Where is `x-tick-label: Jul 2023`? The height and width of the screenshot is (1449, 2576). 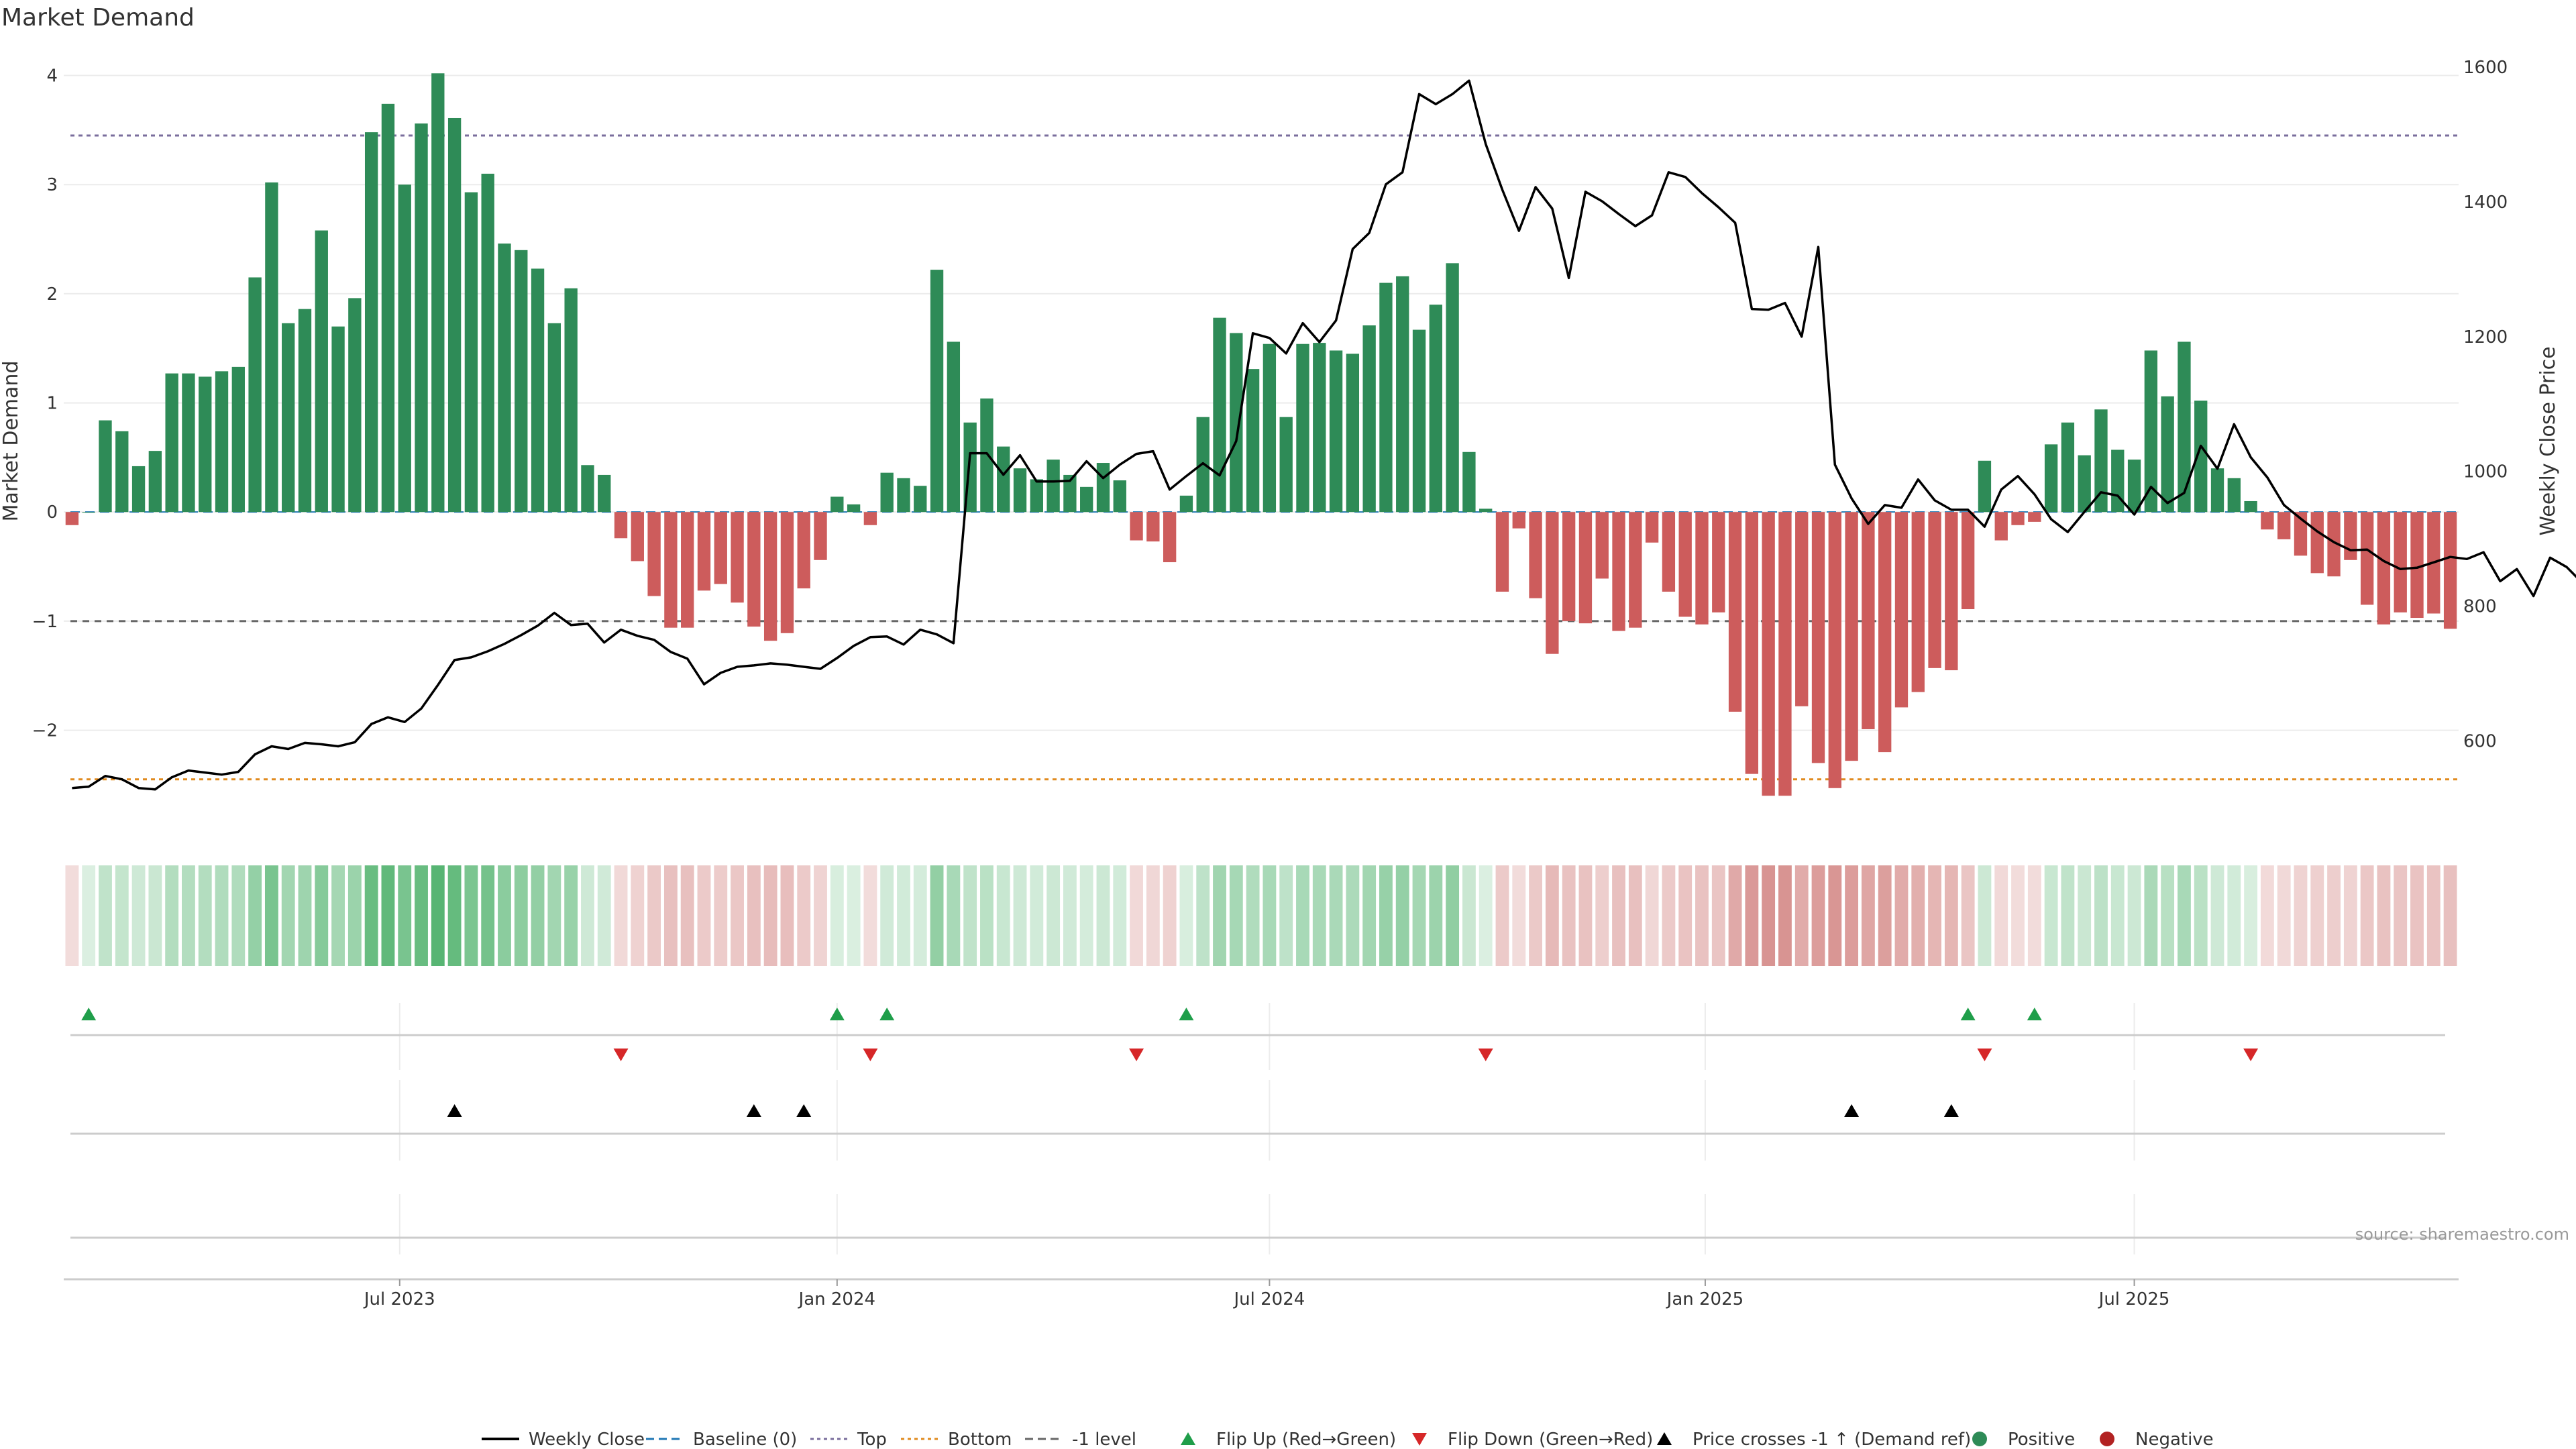
x-tick-label: Jul 2023 is located at coordinates (399, 1299).